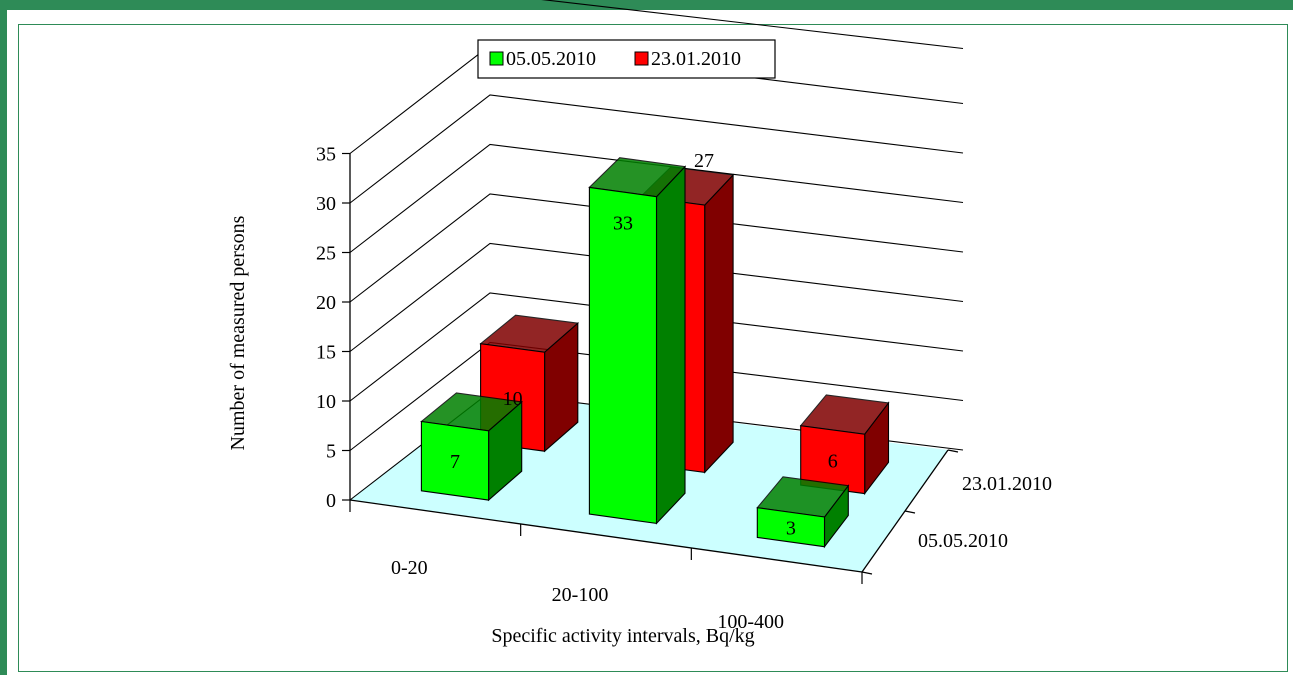  I want to click on data-label: 27, so click(704, 161).